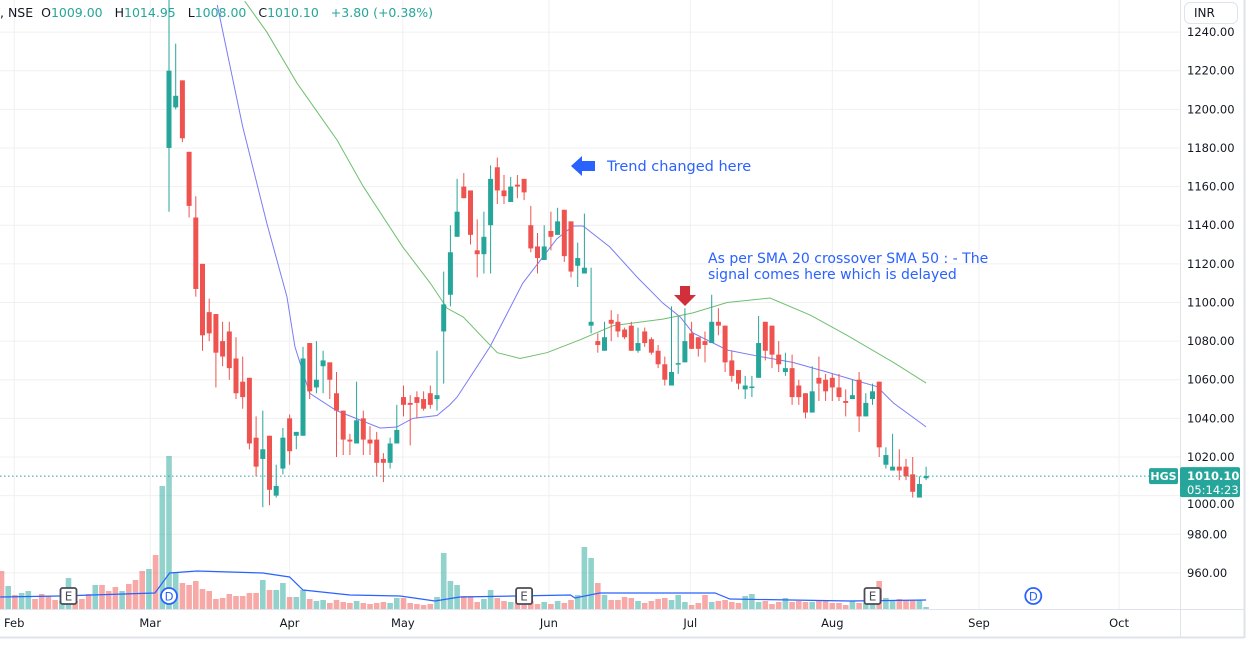 This screenshot has height=672, width=1254. Describe the element at coordinates (872, 596) in the screenshot. I see `earnings-marker: E` at that location.